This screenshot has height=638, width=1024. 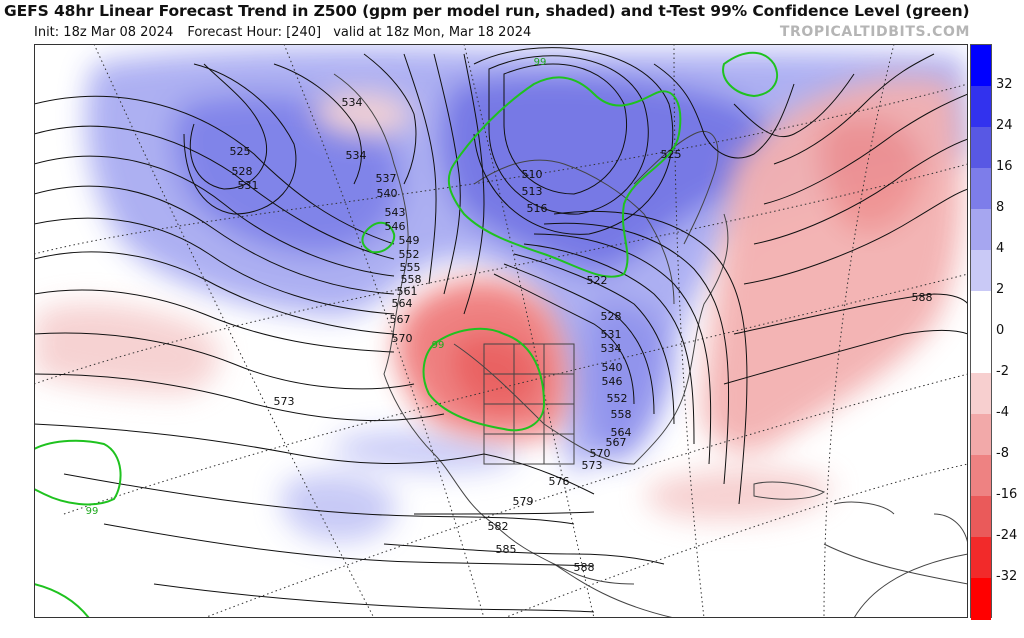 I want to click on contour-label: 522, so click(x=597, y=280).